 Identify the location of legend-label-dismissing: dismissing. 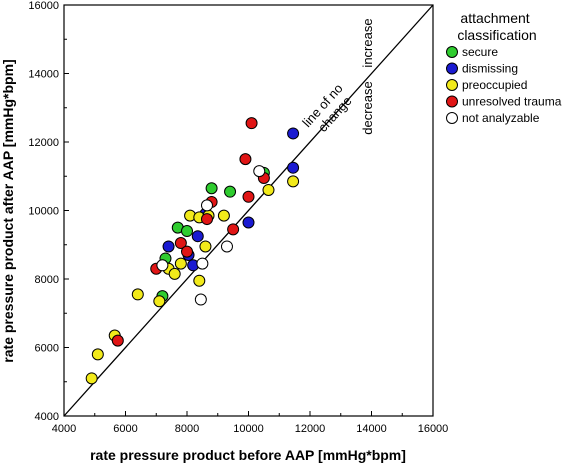
(490, 69).